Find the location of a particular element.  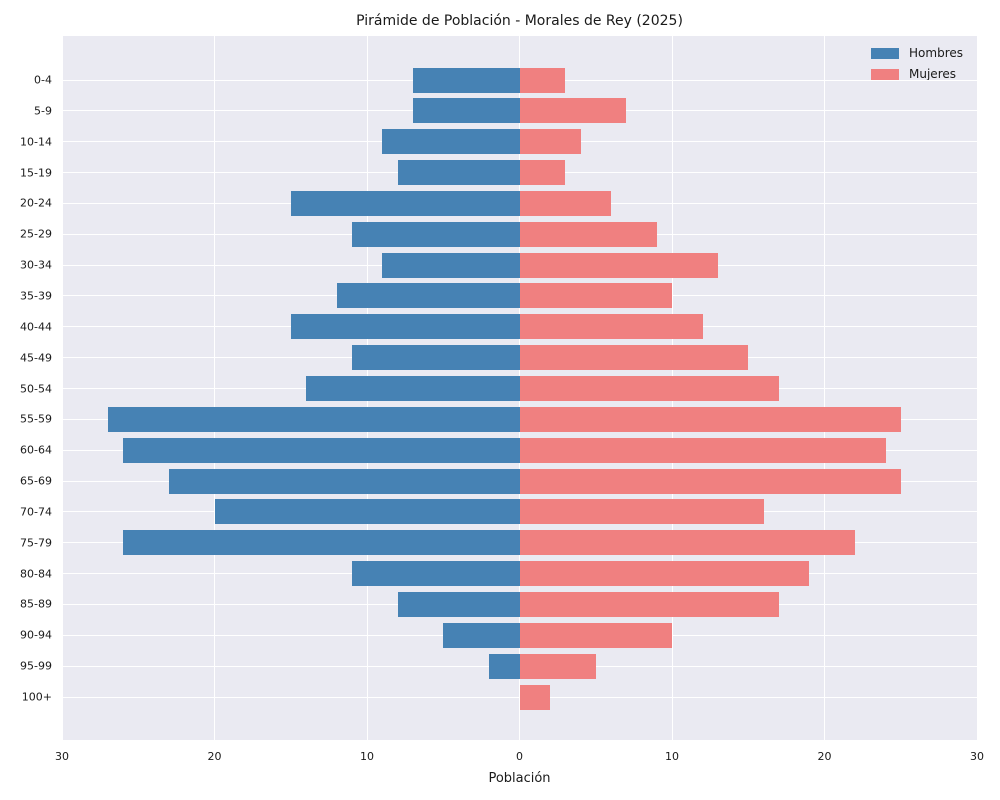

y-tick-label: 60-64 is located at coordinates (36, 450).